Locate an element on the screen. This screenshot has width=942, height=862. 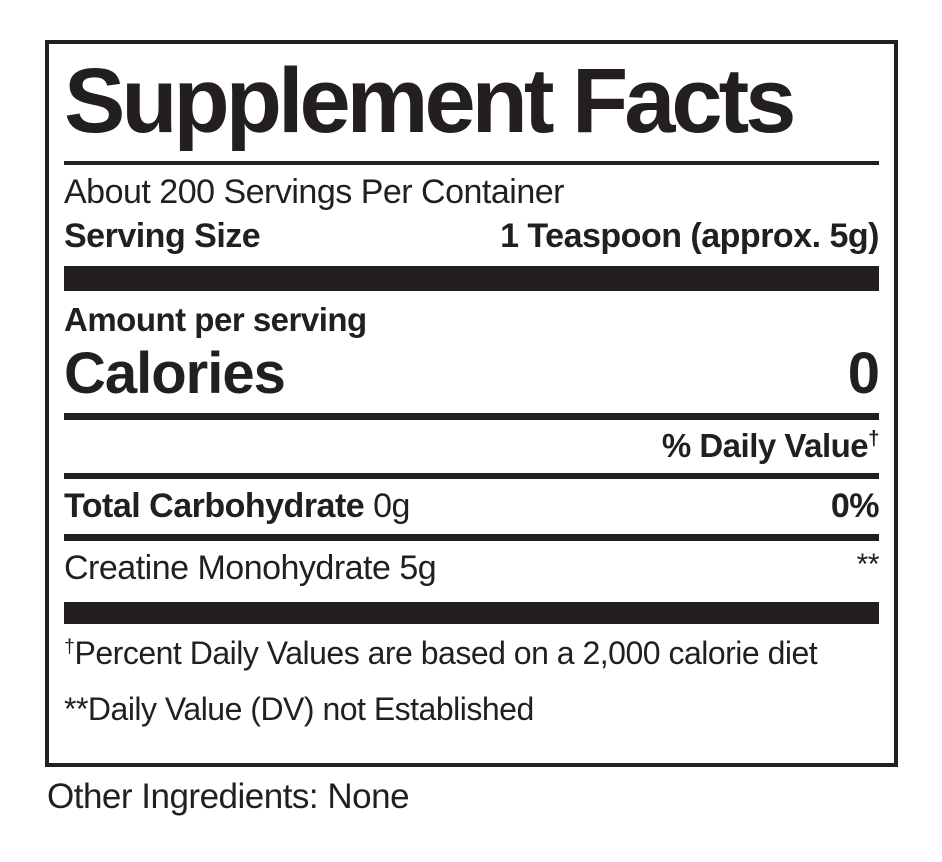
nutrient-row-total-carbohydrate: Total Carbohydrate 0g 0% is located at coordinates (472, 507).